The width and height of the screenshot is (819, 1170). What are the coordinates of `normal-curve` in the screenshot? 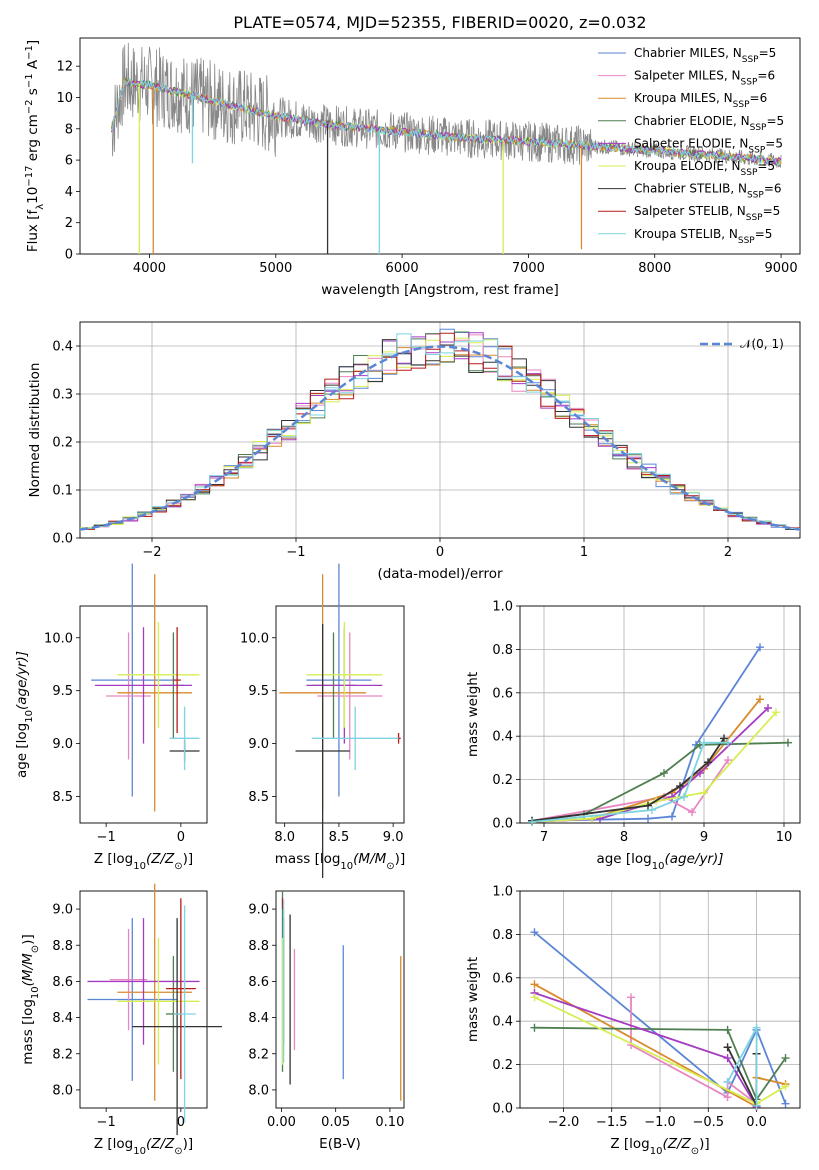 It's located at (440, 438).